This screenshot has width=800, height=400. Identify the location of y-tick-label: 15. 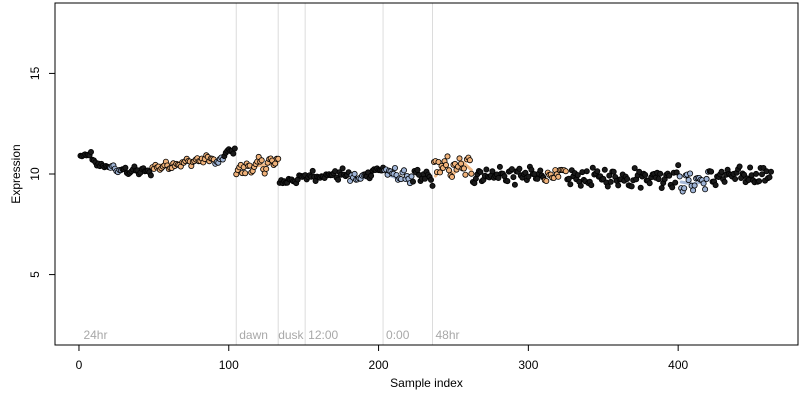
(35, 73).